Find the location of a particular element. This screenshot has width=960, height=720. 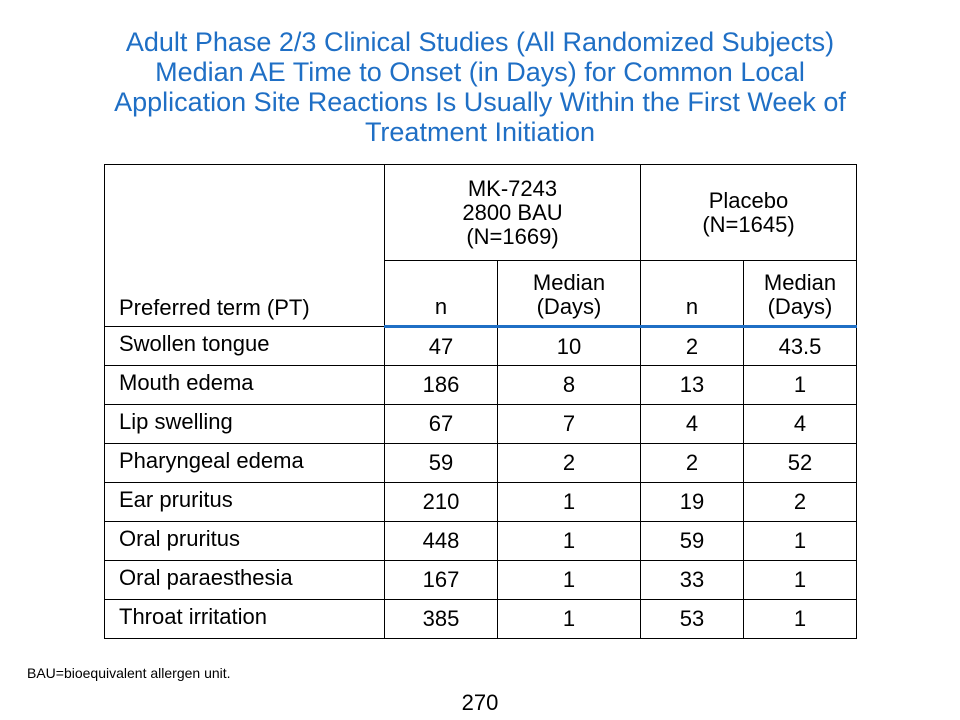

table-row: Pharyngeal edema 59 2 2 52 is located at coordinates (480, 463).